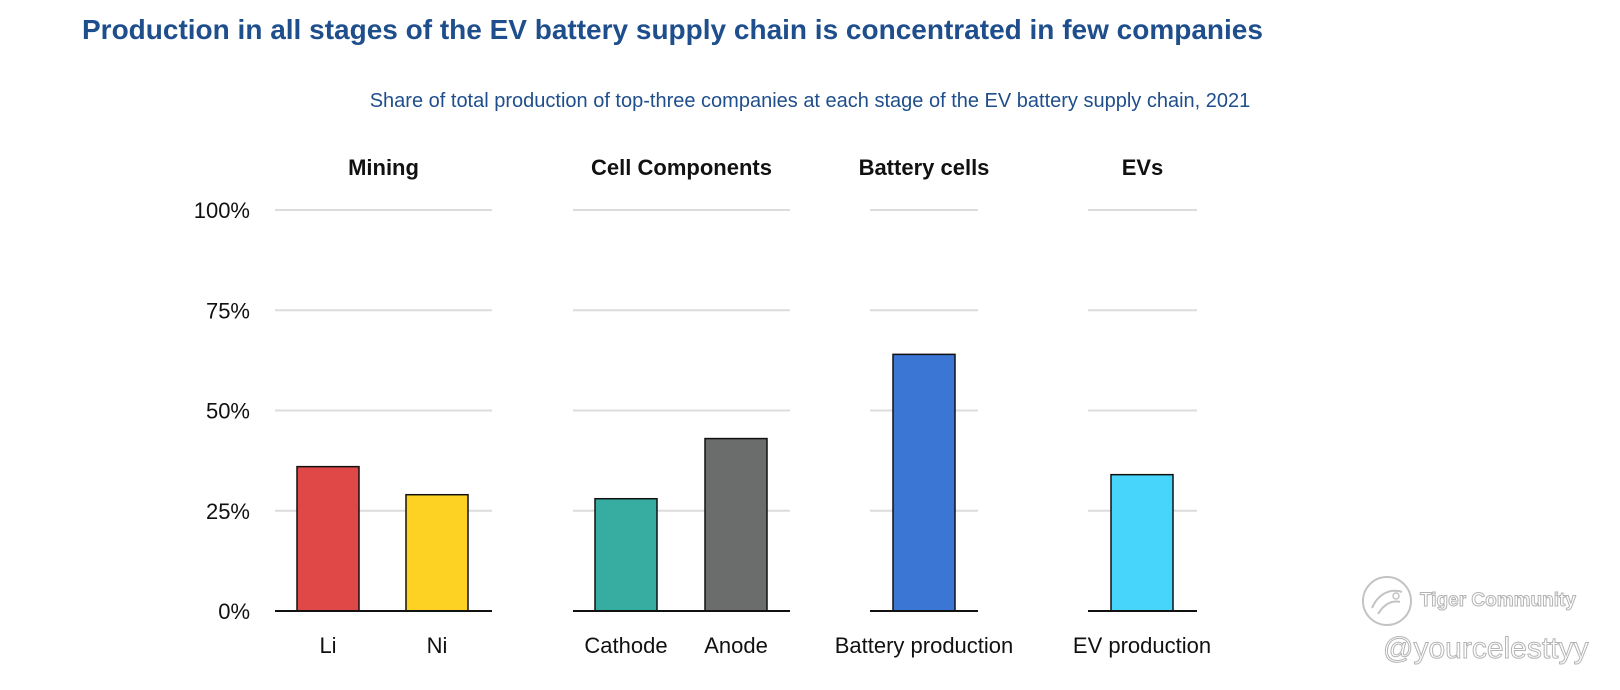 This screenshot has height=690, width=1620. What do you see at coordinates (1387, 601) in the screenshot?
I see `tiger-logo-icon` at bounding box center [1387, 601].